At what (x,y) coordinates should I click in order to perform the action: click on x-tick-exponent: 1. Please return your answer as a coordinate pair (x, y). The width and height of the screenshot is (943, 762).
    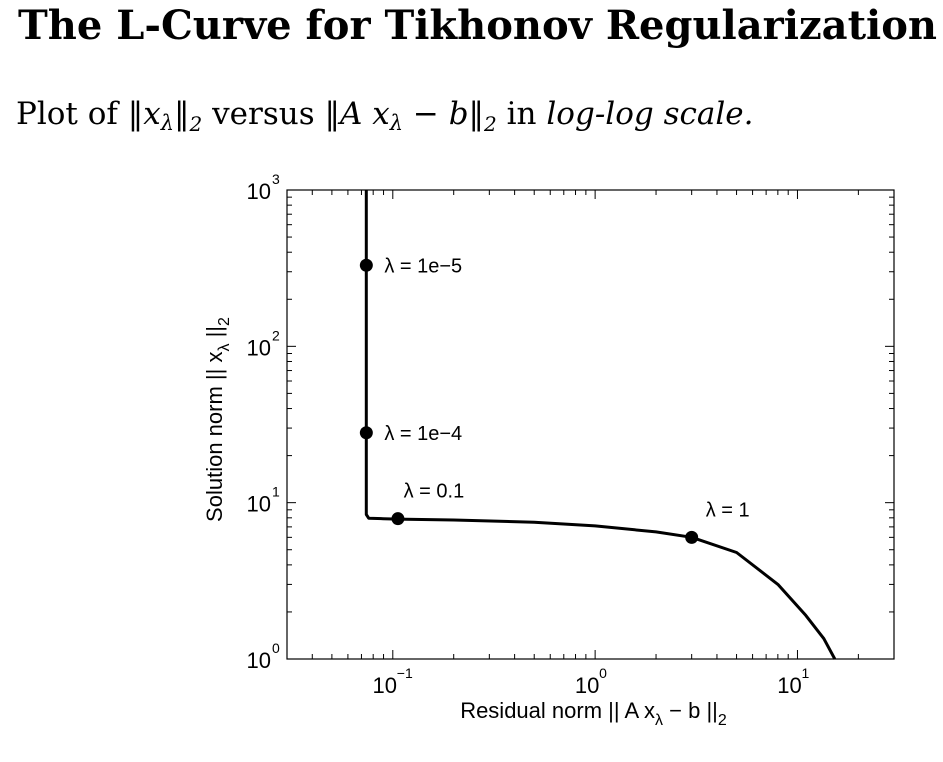
    Looking at the image, I should click on (805, 673).